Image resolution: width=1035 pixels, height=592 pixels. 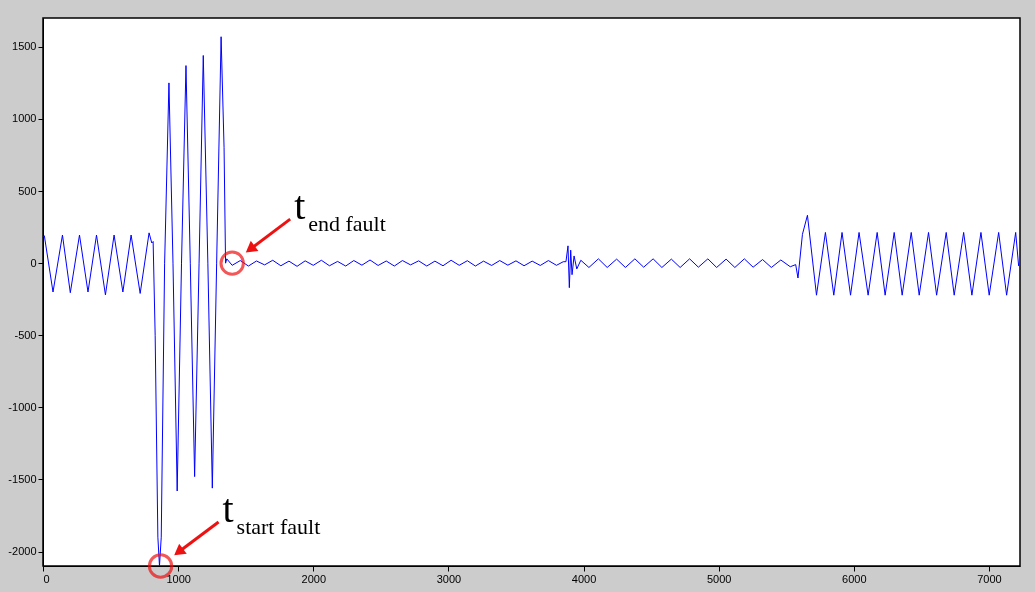 I want to click on y-tick-label: 1500, so click(x=24, y=46).